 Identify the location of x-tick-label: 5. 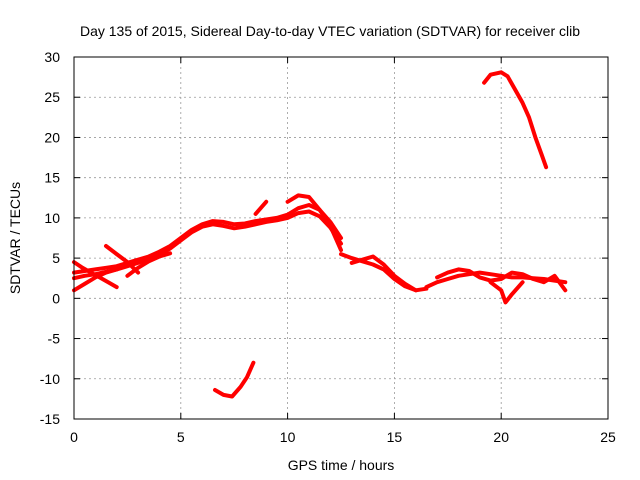
(181, 437).